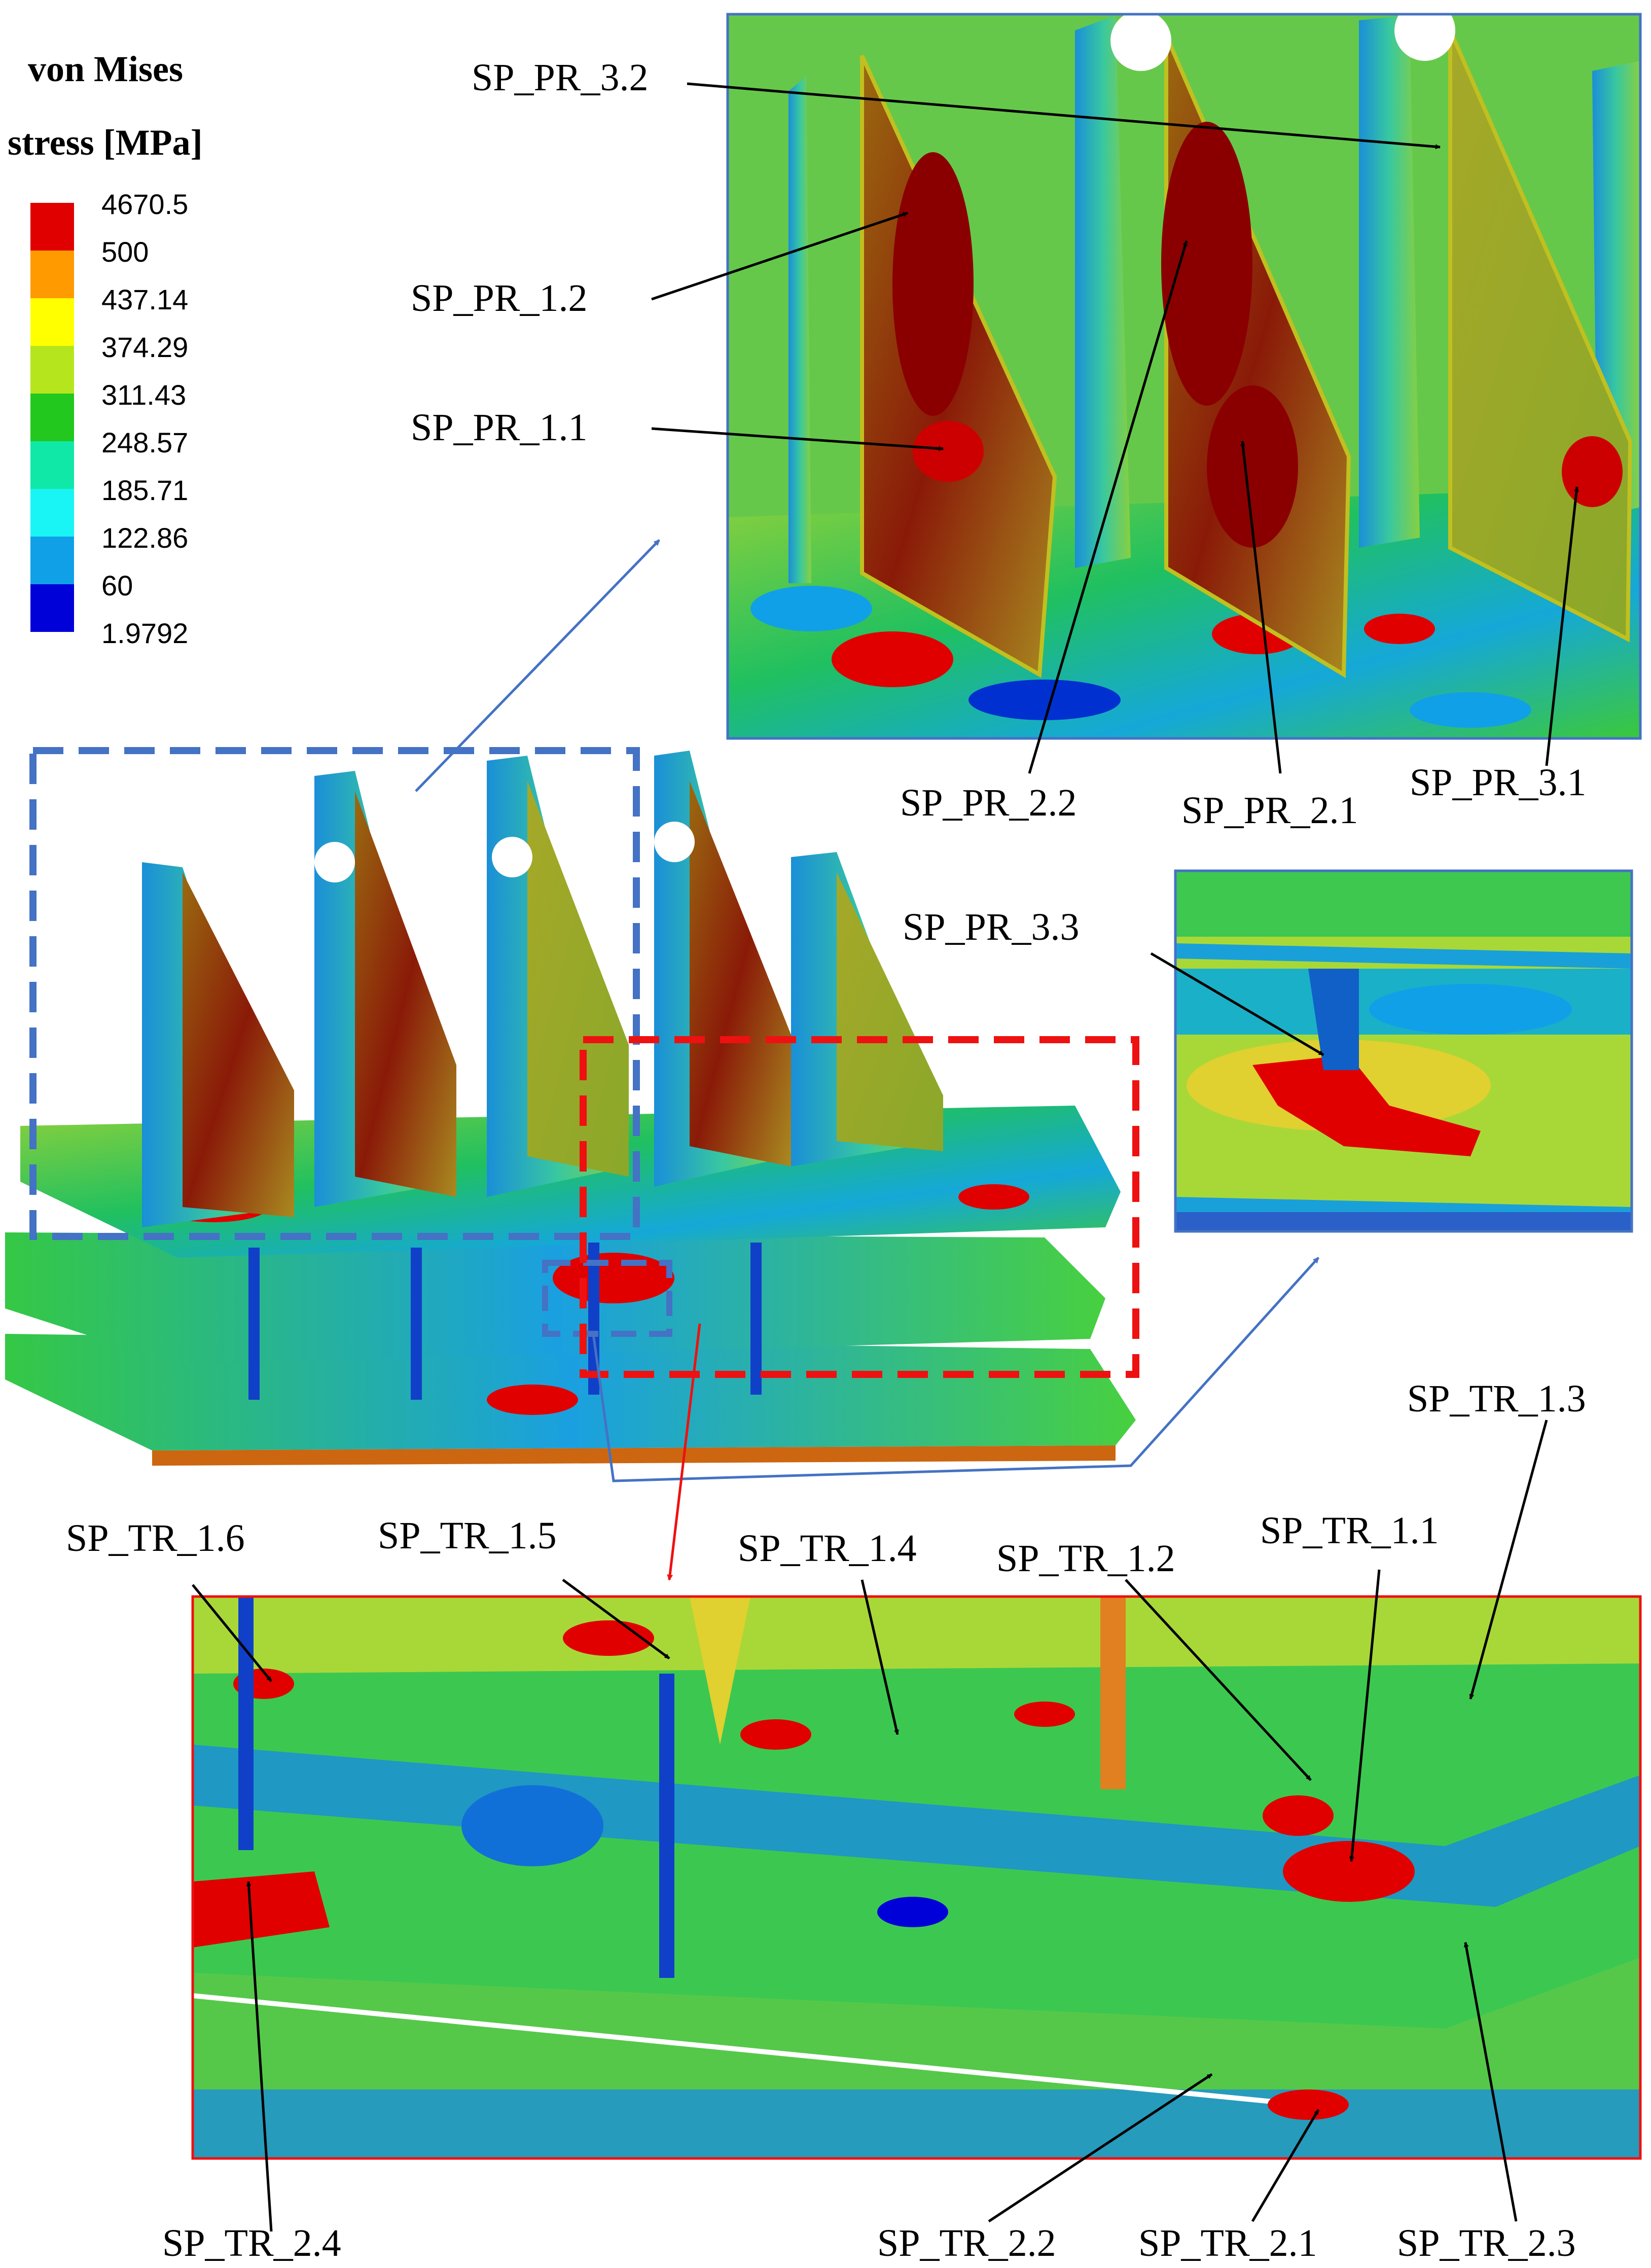 The width and height of the screenshot is (1651, 2268). What do you see at coordinates (144, 395) in the screenshot?
I see `legend-value-label: 311.43` at bounding box center [144, 395].